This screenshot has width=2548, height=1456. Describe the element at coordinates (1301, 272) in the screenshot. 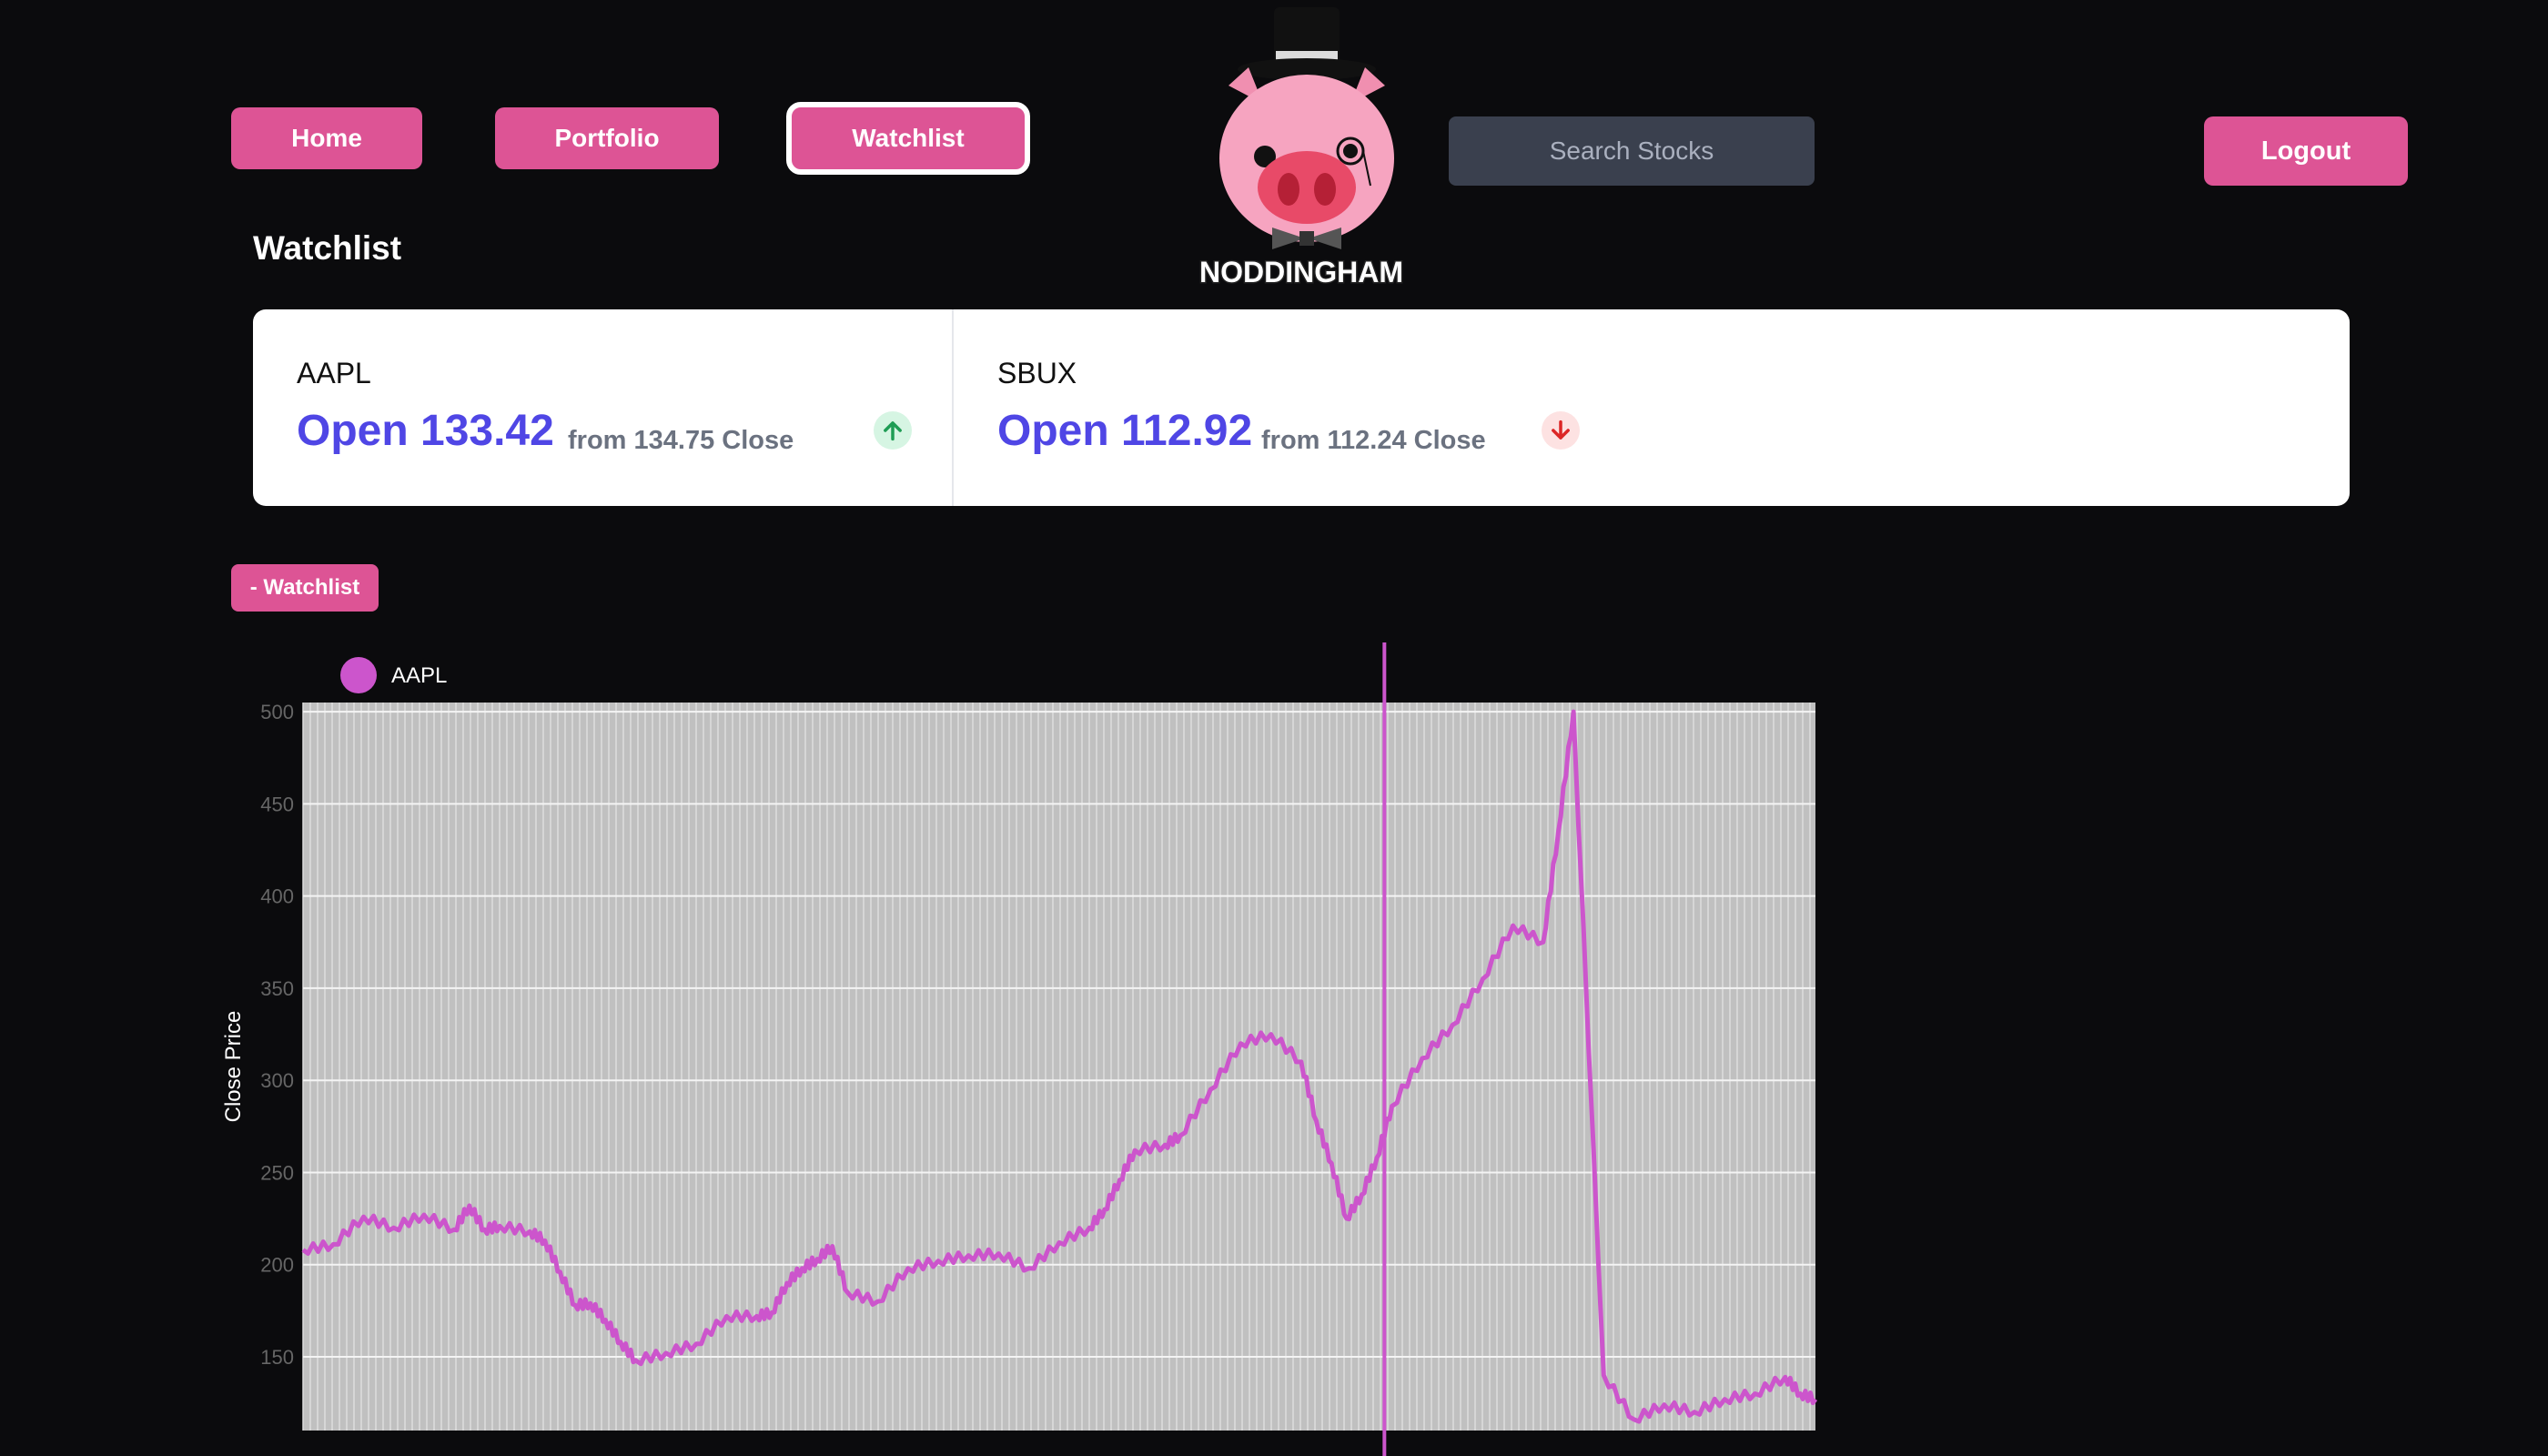

I see `logo-text: NODDINGHAM` at that location.